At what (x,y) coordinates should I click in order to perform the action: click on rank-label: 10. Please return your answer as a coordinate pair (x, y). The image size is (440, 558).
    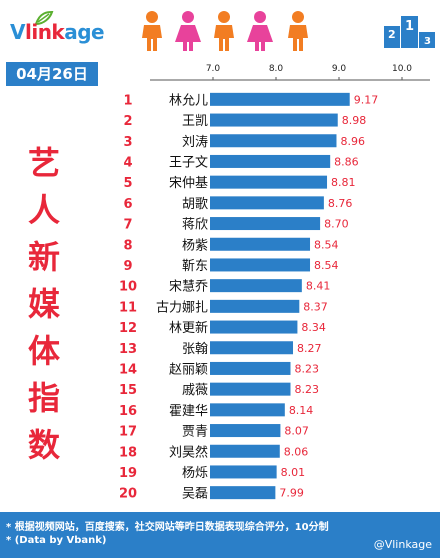
    Looking at the image, I should click on (128, 287).